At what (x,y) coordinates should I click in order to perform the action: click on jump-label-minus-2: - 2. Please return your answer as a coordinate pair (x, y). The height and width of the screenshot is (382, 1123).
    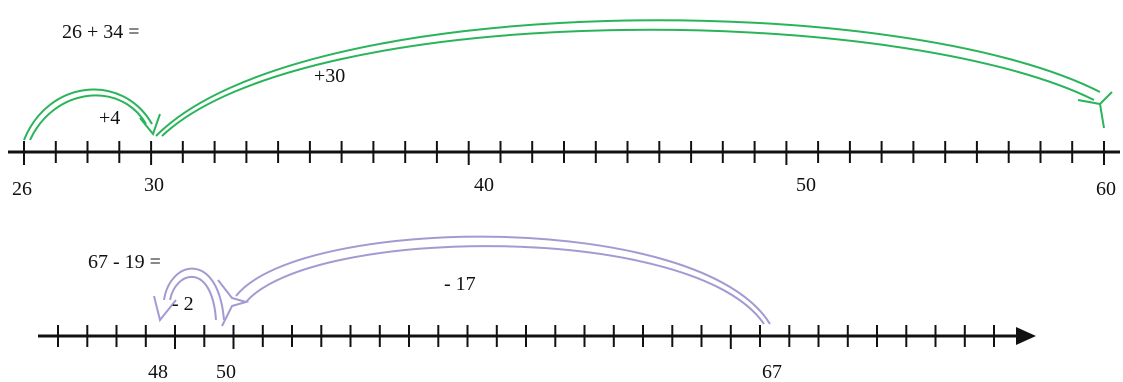
    Looking at the image, I should click on (183, 304).